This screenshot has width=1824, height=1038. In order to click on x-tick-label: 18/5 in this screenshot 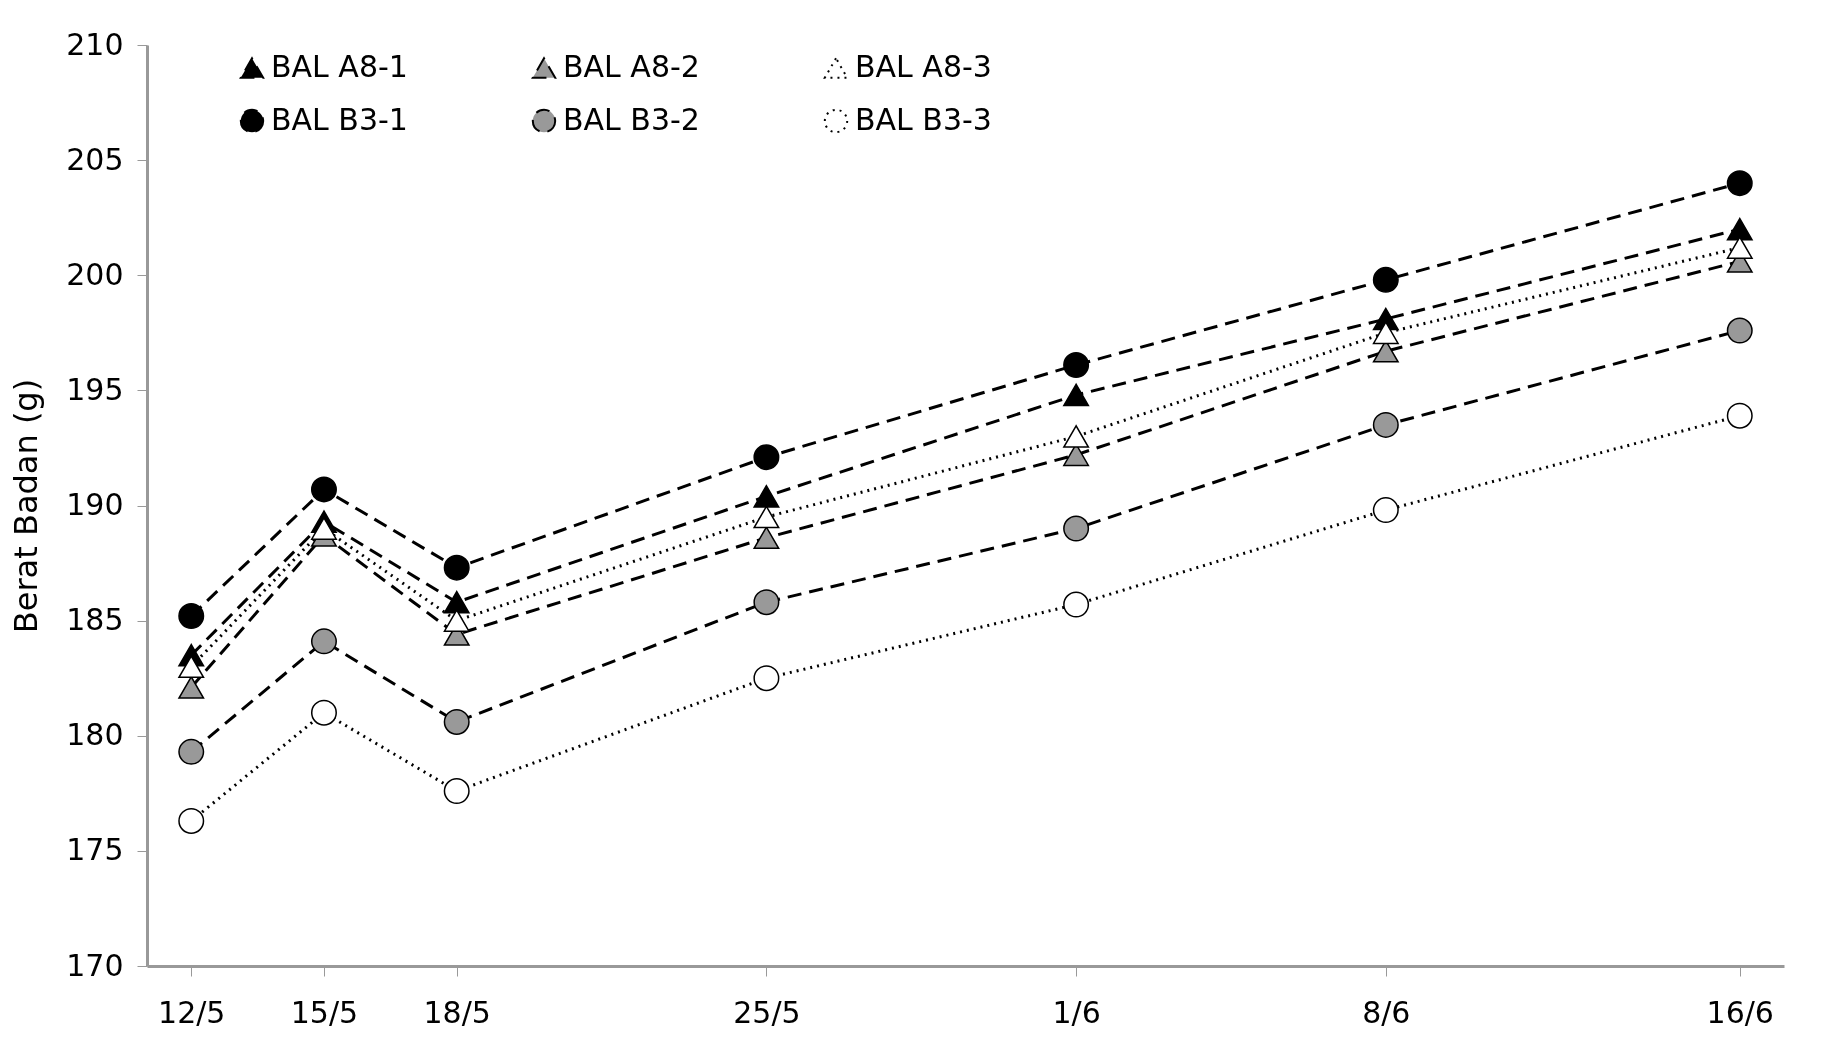, I will do `click(457, 1012)`.